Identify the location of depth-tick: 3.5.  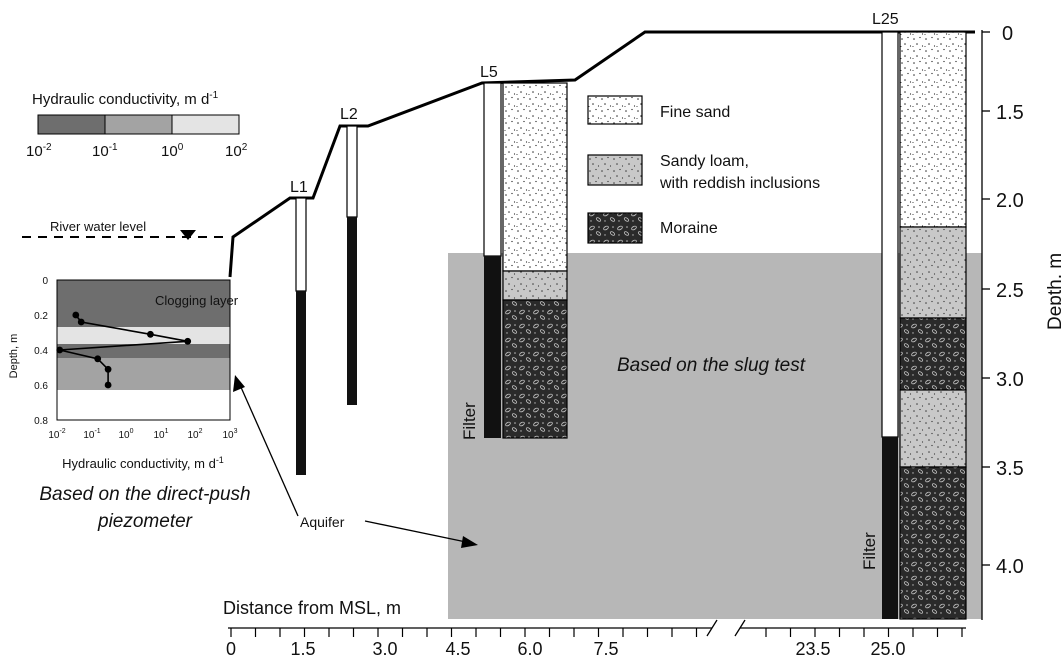
(1010, 469).